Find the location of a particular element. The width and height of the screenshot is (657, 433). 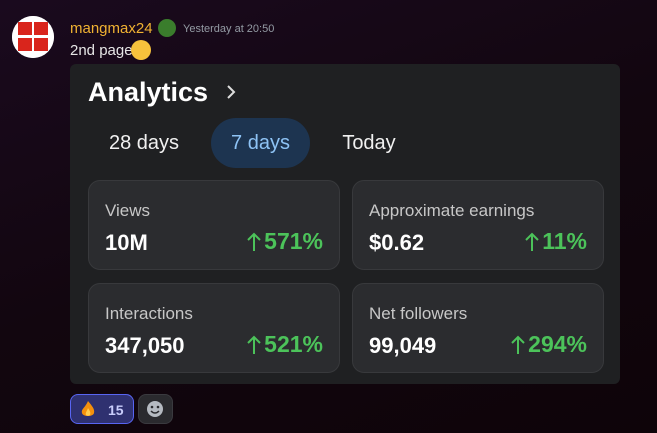

stat-change: 521% is located at coordinates (293, 344).